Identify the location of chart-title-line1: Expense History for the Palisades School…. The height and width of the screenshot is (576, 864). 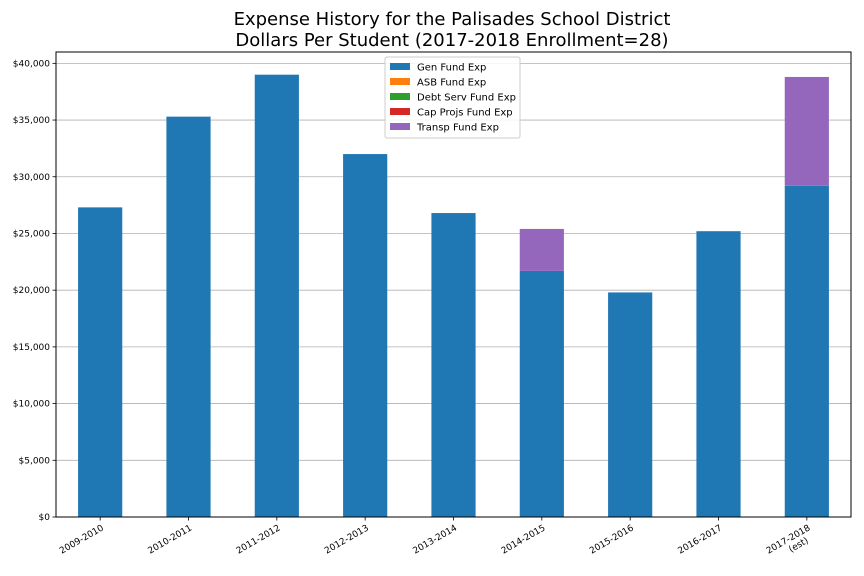
(452, 19).